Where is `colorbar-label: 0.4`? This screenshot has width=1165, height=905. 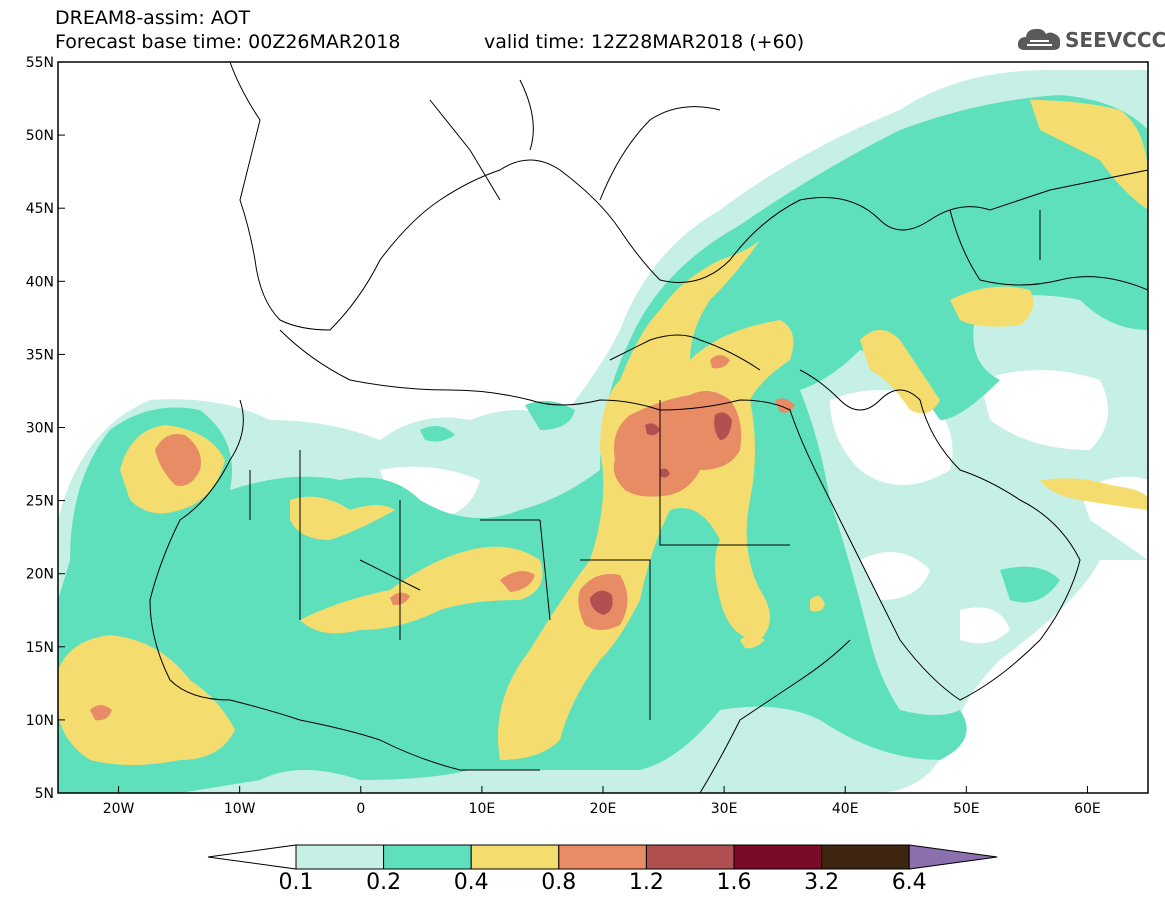
colorbar-label: 0.4 is located at coordinates (471, 882).